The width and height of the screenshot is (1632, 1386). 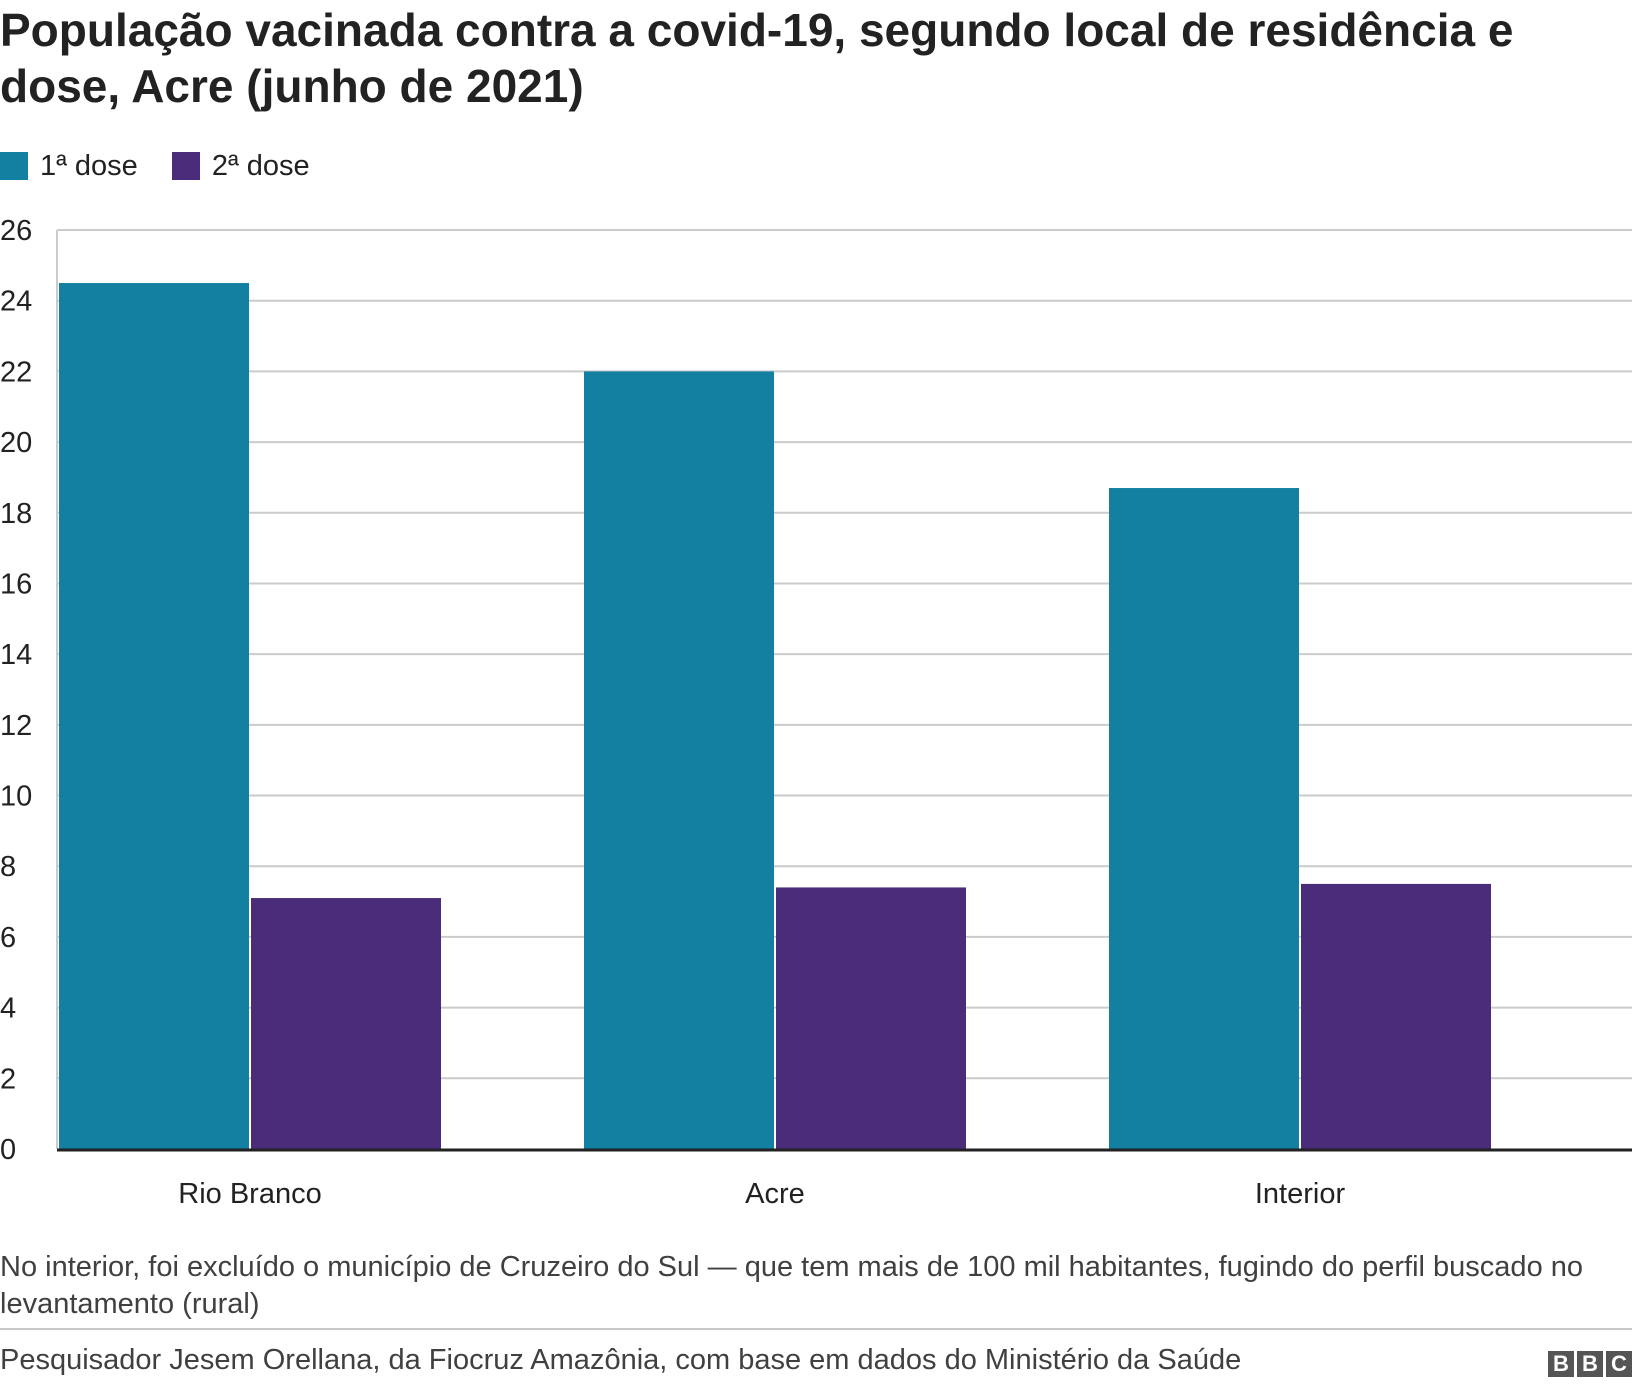 I want to click on y-tick-label: 4, so click(x=8, y=1009).